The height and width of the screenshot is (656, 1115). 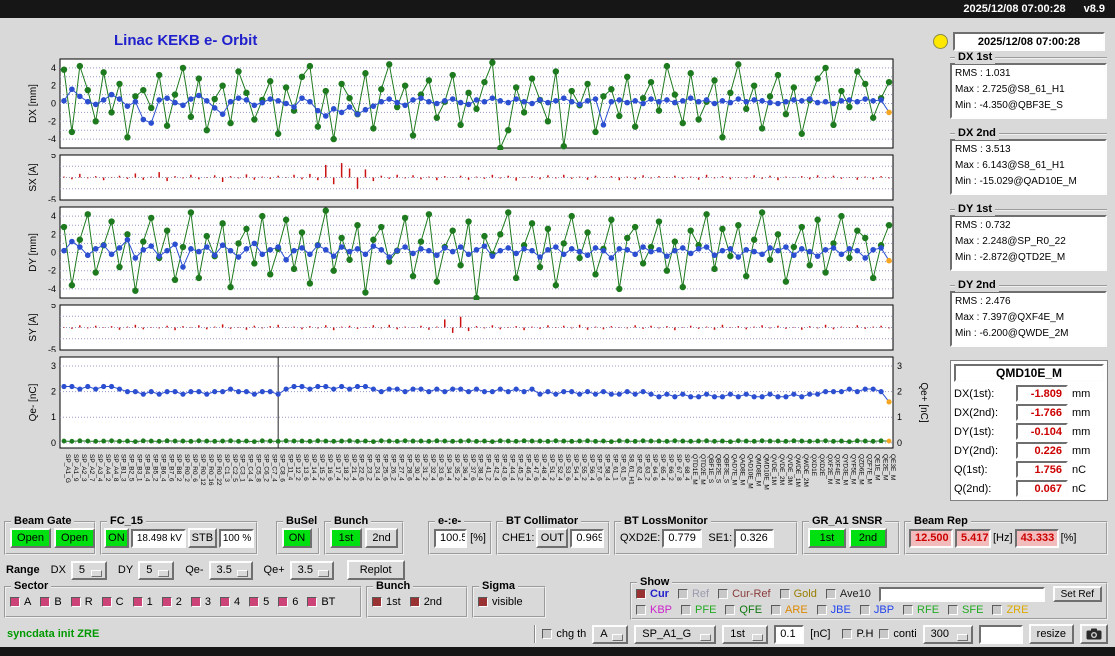 What do you see at coordinates (1010, 89) in the screenshot?
I see `stat-max: Max : 2.725@S8_61_H1` at bounding box center [1010, 89].